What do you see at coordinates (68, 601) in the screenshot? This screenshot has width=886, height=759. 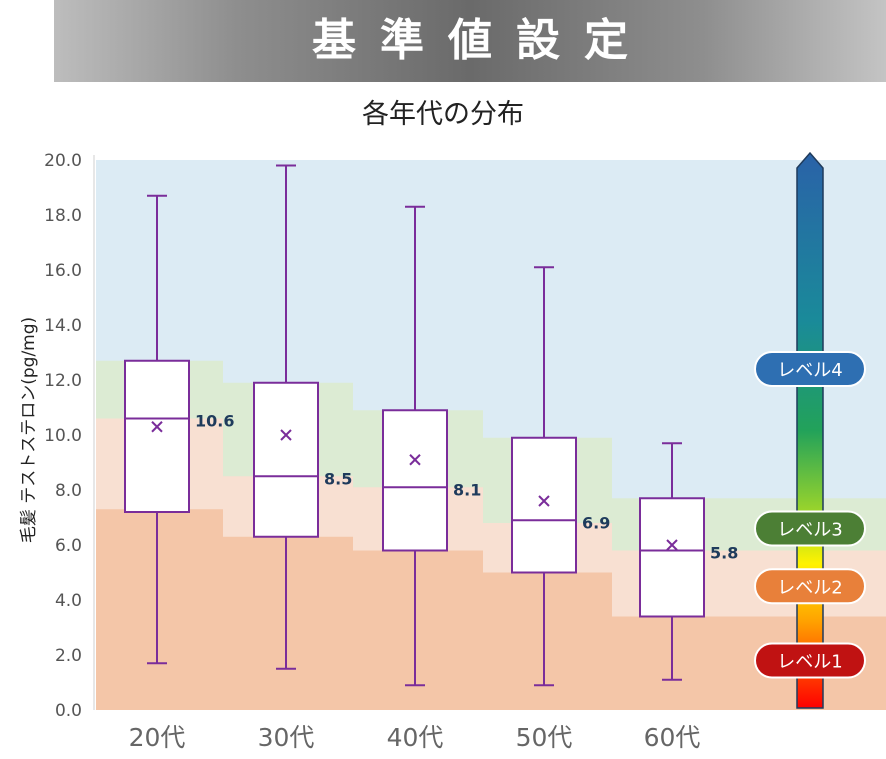 I see `y-tick-label: 4.0` at bounding box center [68, 601].